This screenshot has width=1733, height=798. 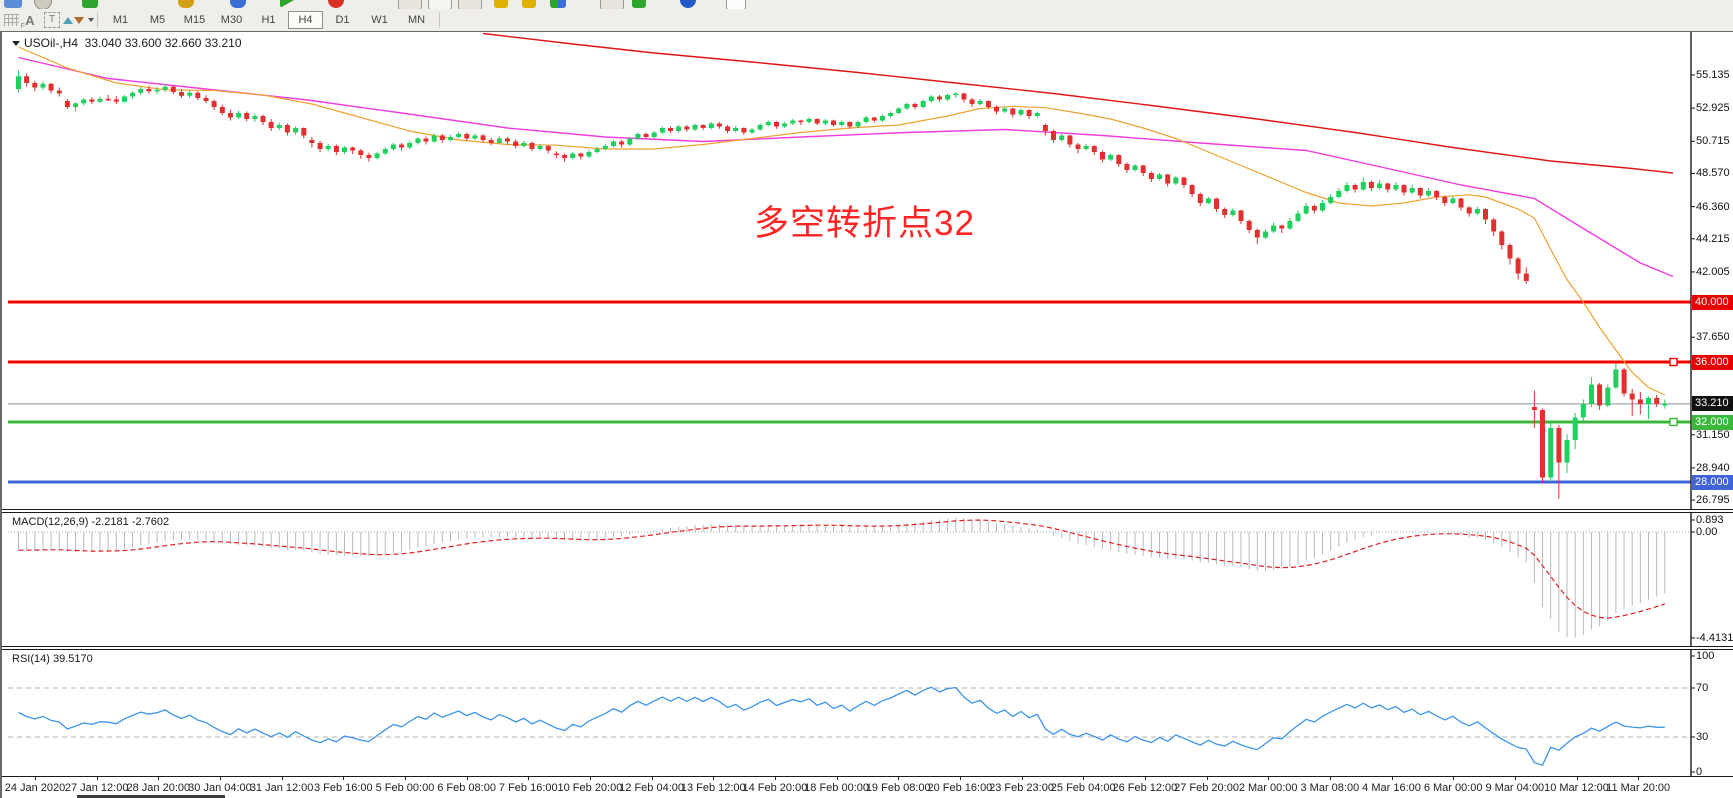 What do you see at coordinates (639, 4) in the screenshot?
I see `add-indicator-icon` at bounding box center [639, 4].